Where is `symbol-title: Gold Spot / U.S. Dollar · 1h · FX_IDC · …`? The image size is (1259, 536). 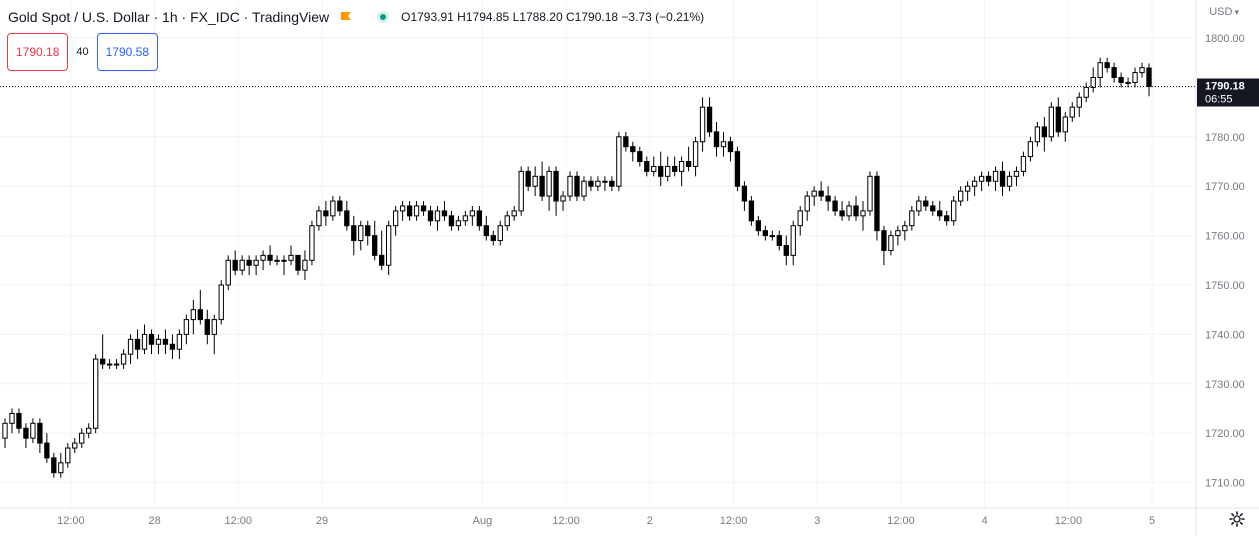 symbol-title: Gold Spot / U.S. Dollar · 1h · FX_IDC · … is located at coordinates (169, 17).